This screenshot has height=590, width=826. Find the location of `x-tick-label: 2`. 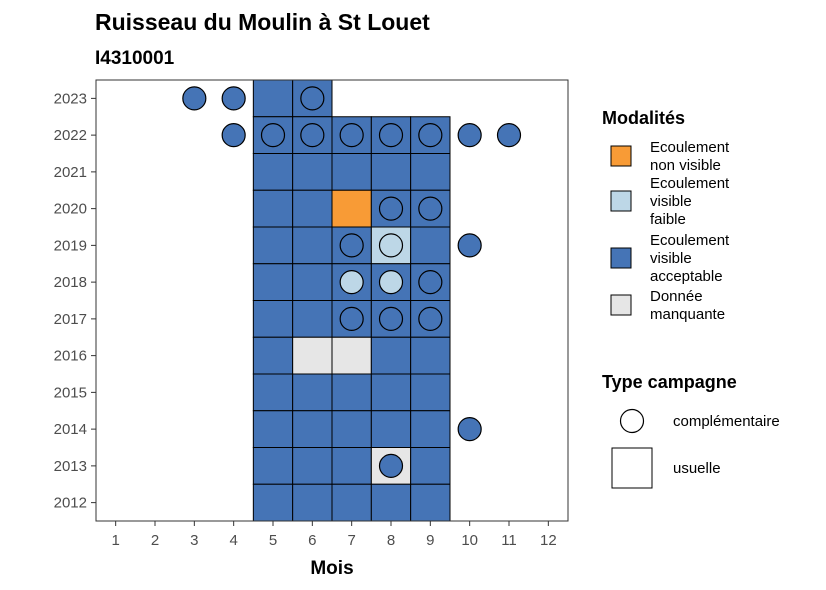

x-tick-label: 2 is located at coordinates (155, 540).